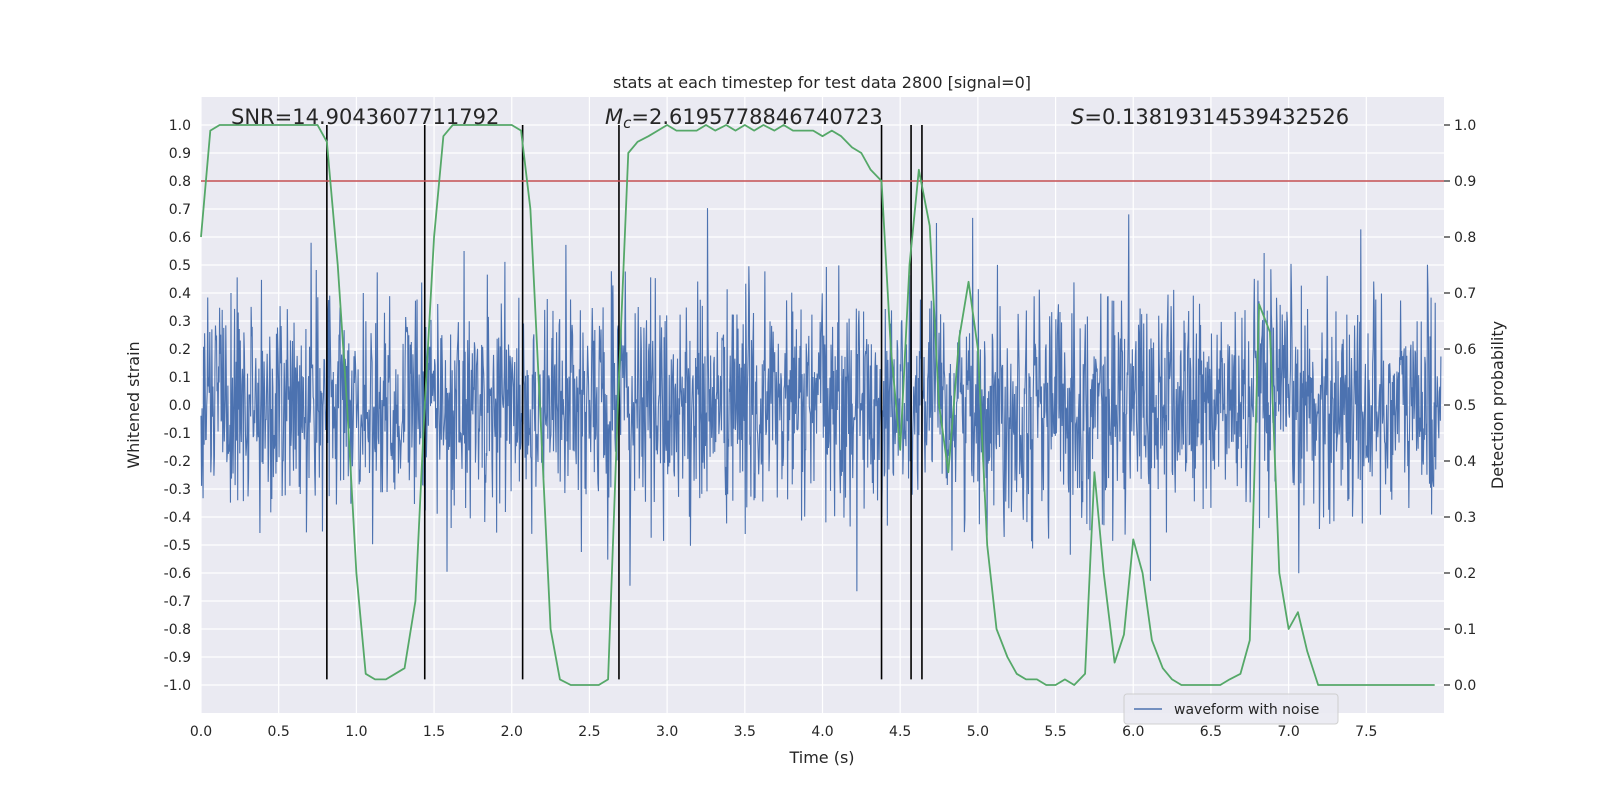 The width and height of the screenshot is (1600, 800). What do you see at coordinates (177, 518) in the screenshot?
I see `y-left-tick-label: -0.4` at bounding box center [177, 518].